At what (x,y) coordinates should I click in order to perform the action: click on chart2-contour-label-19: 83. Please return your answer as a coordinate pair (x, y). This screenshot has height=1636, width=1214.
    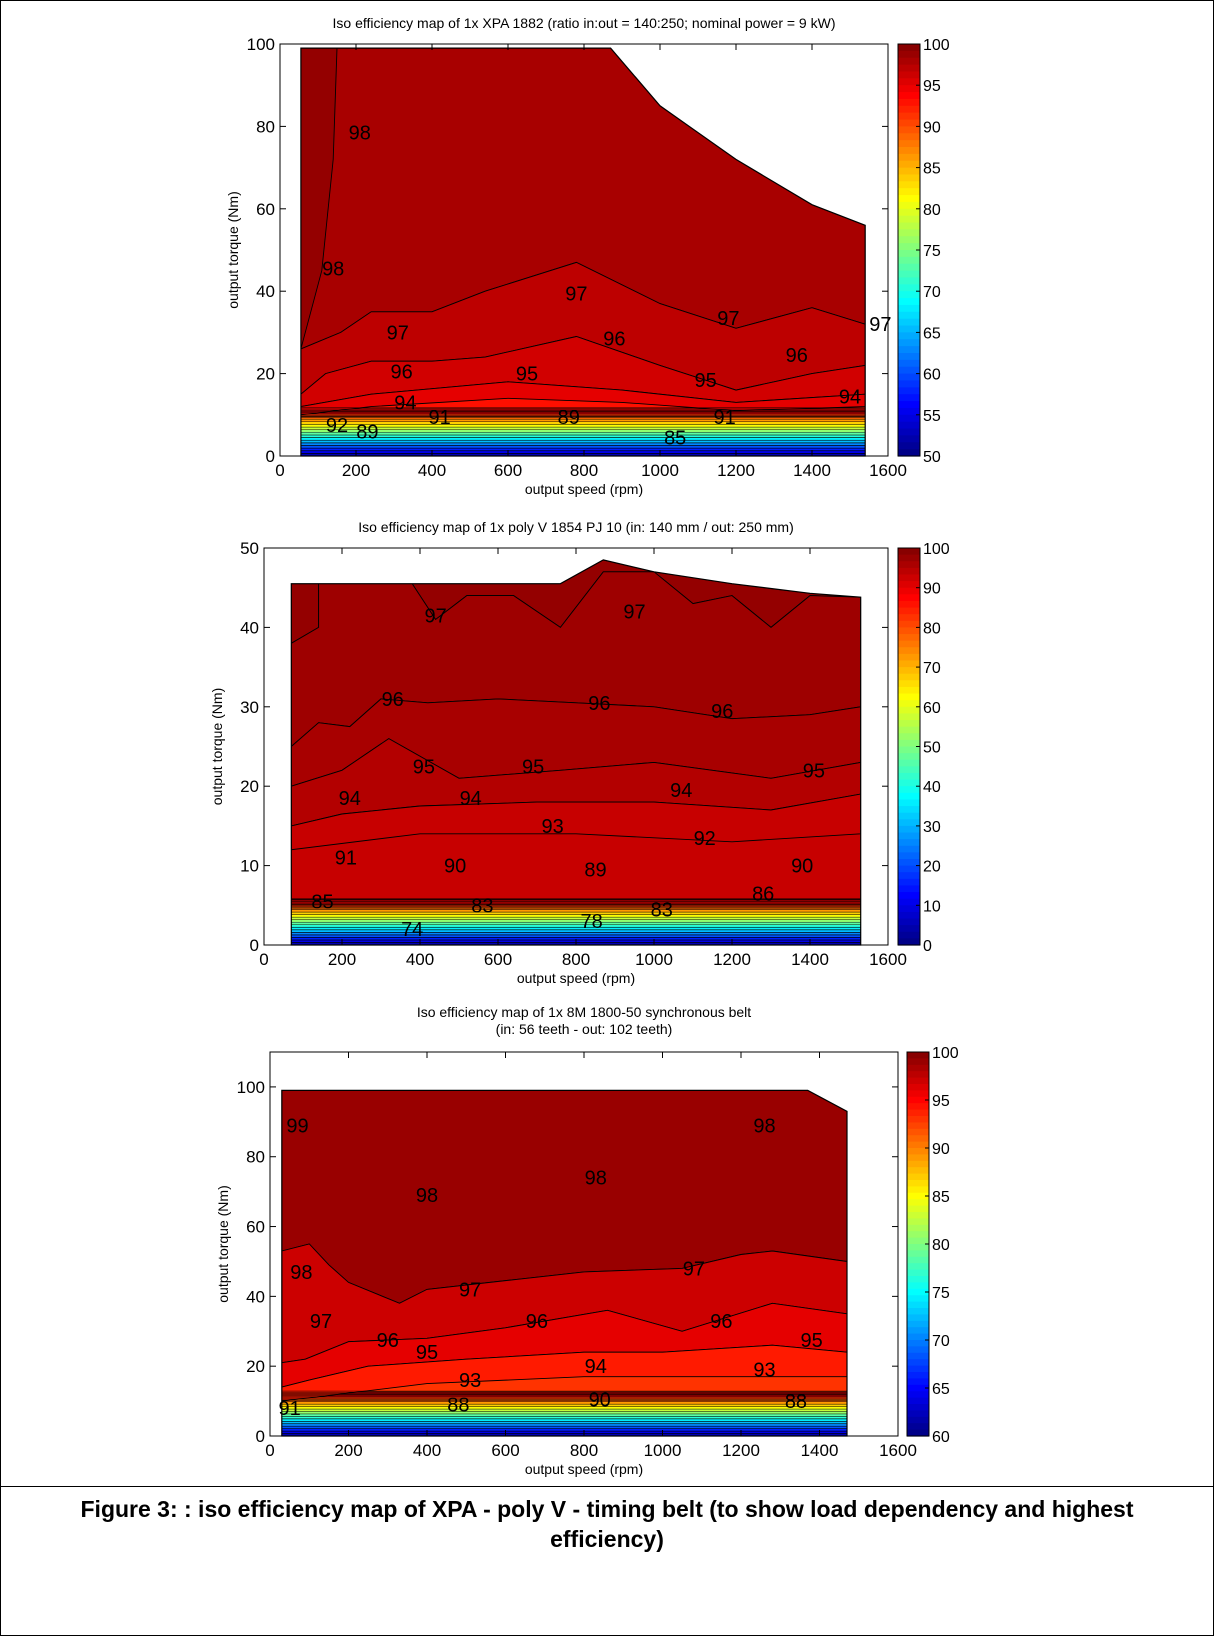
    Looking at the image, I should click on (662, 910).